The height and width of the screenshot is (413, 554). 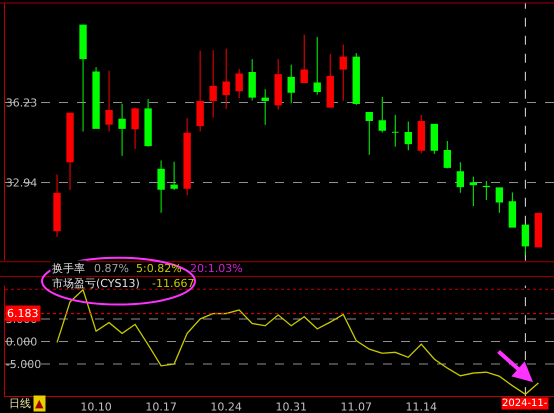 What do you see at coordinates (216, 268) in the screenshot?
I see `text: 20:1.03%` at bounding box center [216, 268].